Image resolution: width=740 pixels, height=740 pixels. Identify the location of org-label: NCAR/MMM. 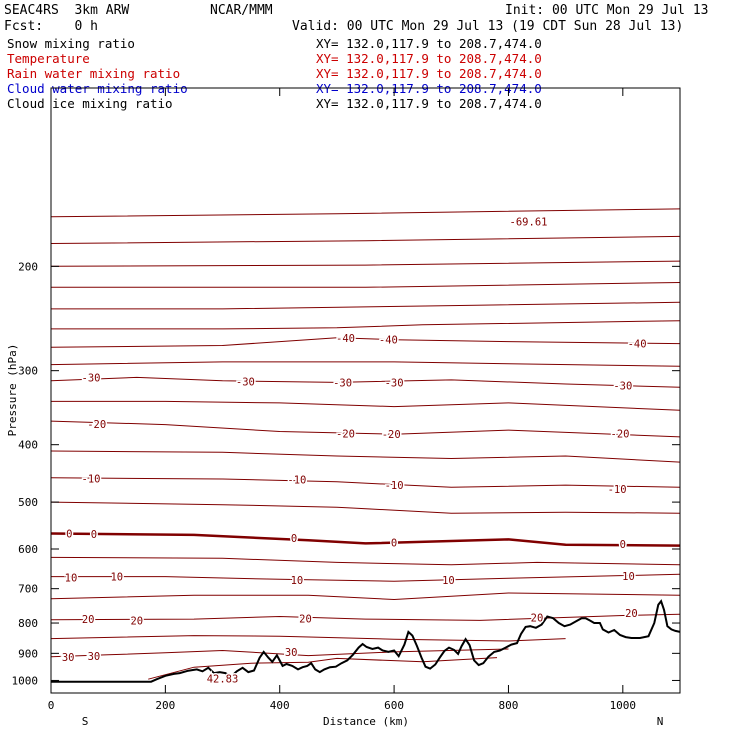
(241, 10).